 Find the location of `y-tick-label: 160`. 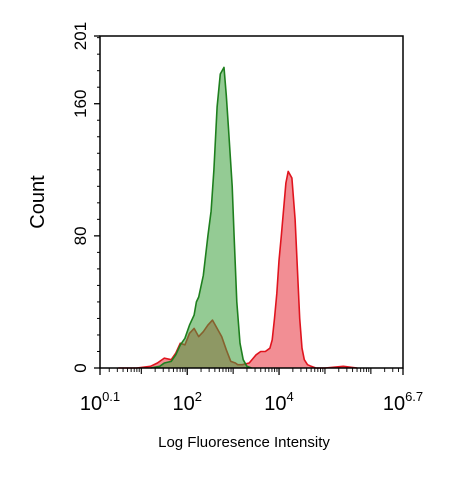

y-tick-label: 160 is located at coordinates (80, 104).